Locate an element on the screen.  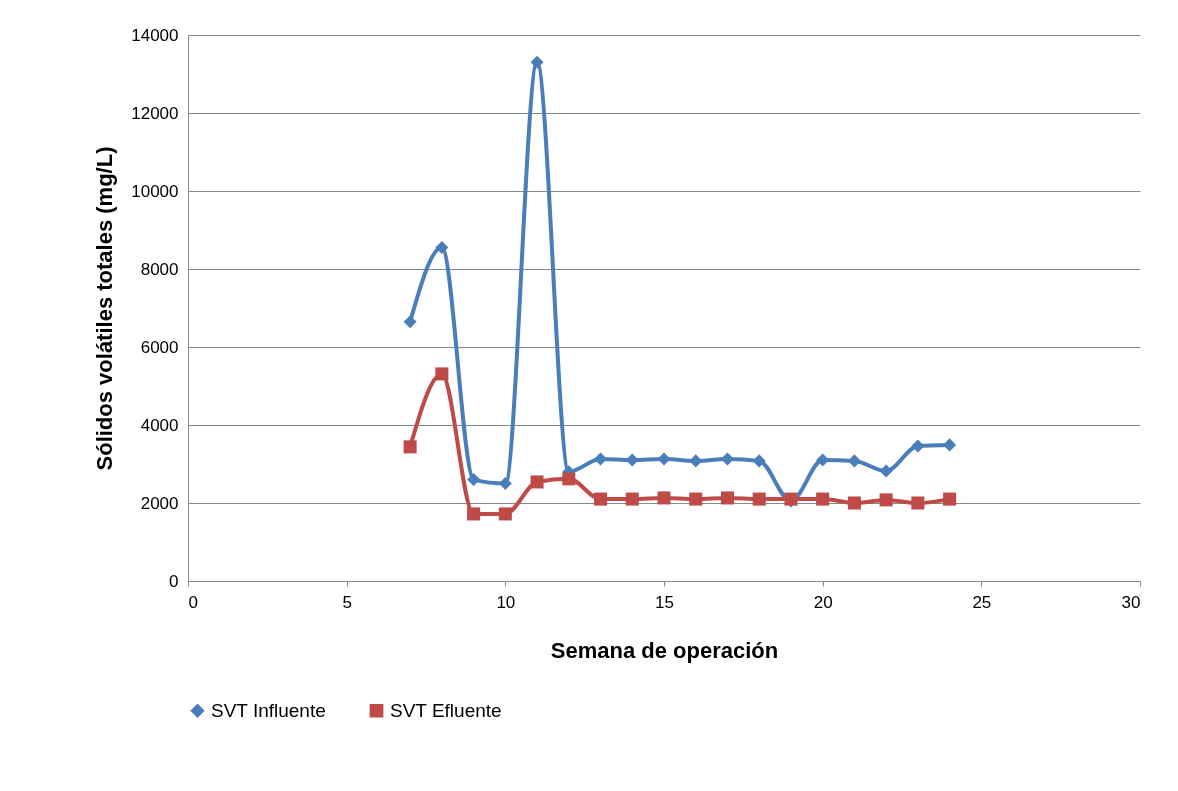
y-tick-label: 2000 is located at coordinates (159, 503).